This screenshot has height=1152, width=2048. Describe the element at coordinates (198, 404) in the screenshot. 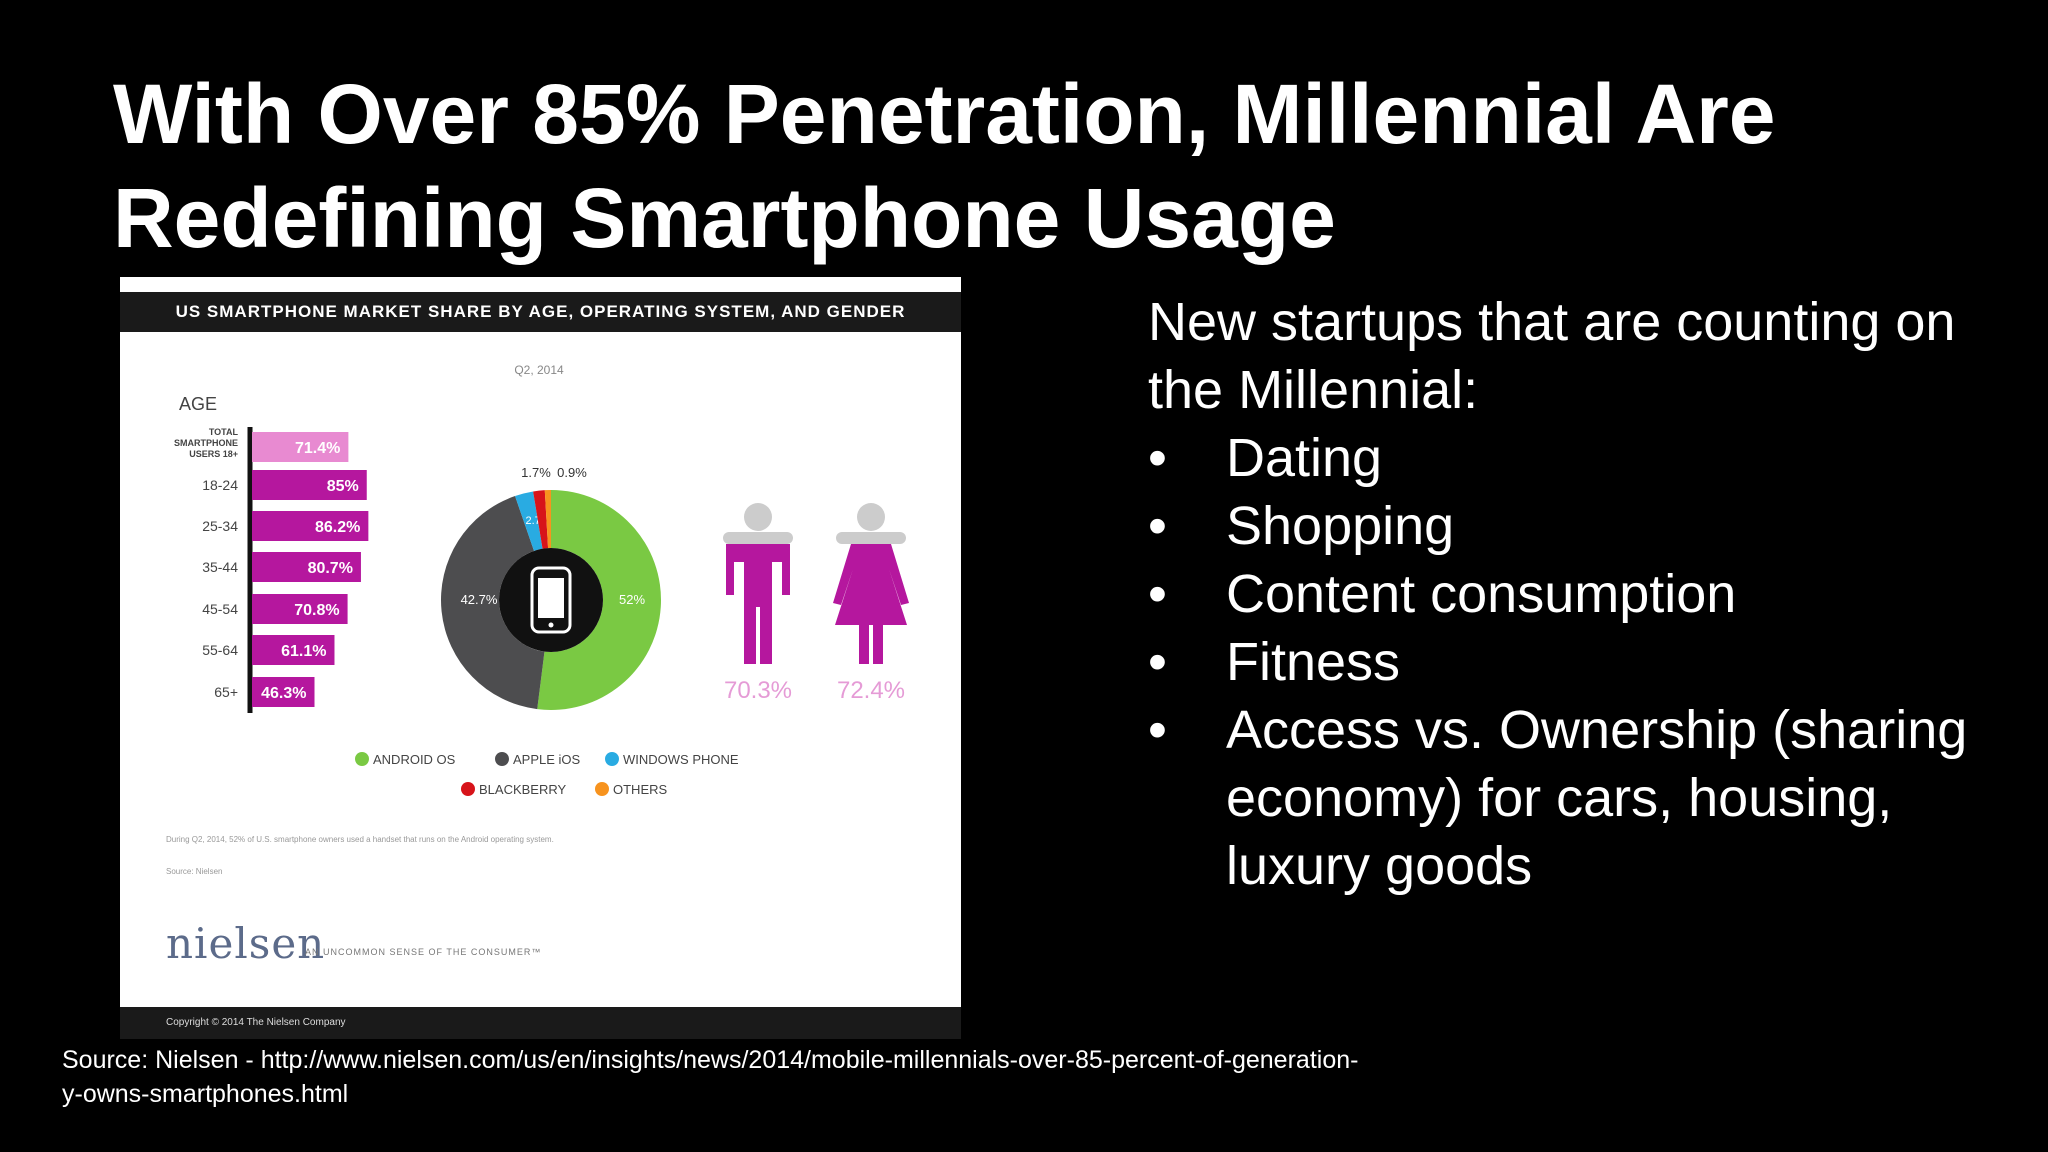

I see `age-chart-title: AGE` at that location.